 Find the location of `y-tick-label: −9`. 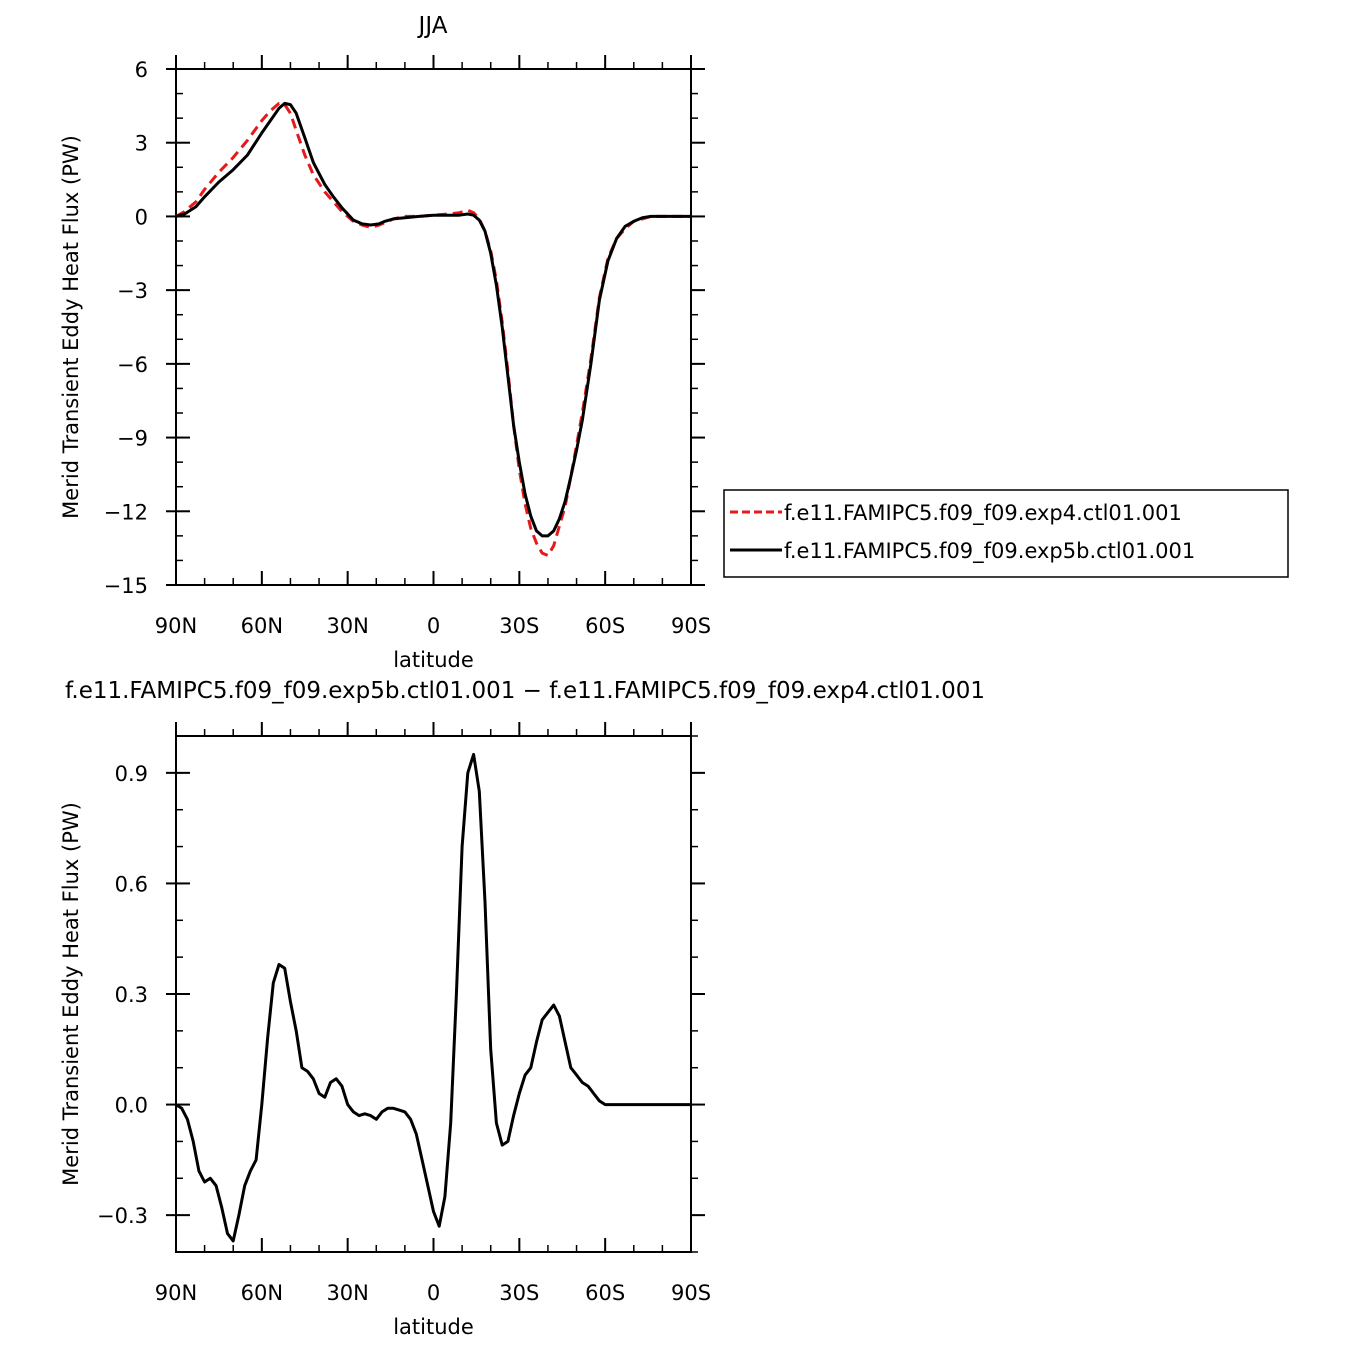

y-tick-label: −9 is located at coordinates (132, 439).